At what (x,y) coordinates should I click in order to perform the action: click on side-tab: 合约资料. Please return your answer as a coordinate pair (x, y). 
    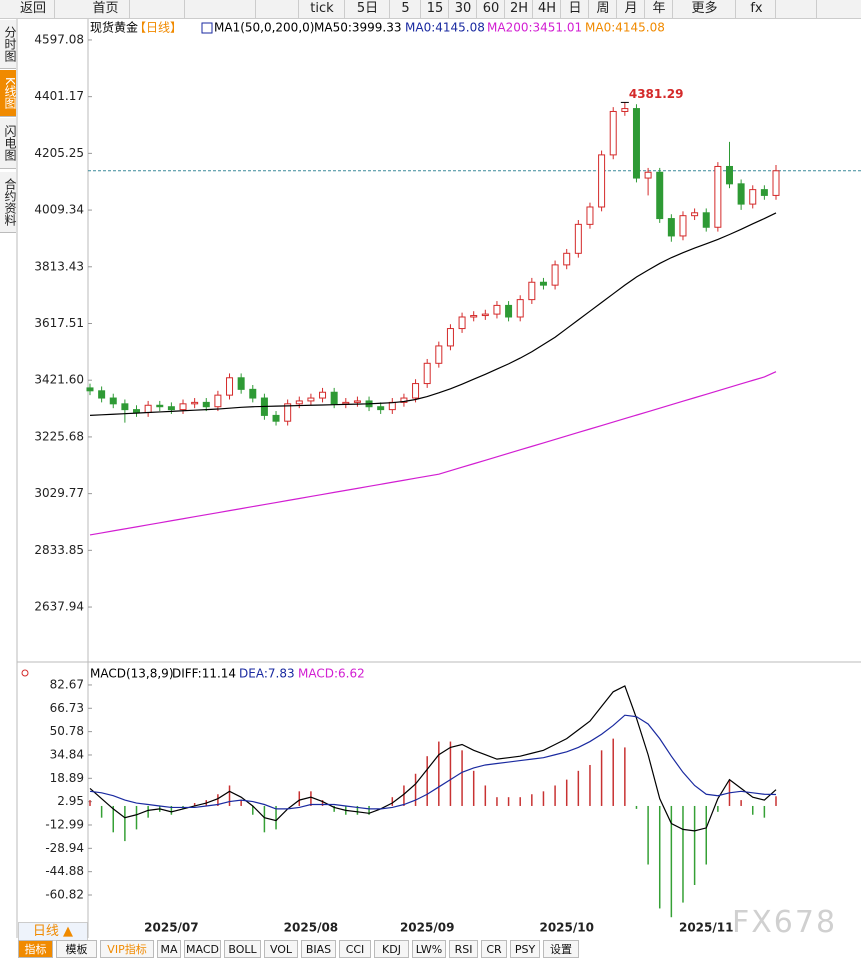
    Looking at the image, I should click on (8, 202).